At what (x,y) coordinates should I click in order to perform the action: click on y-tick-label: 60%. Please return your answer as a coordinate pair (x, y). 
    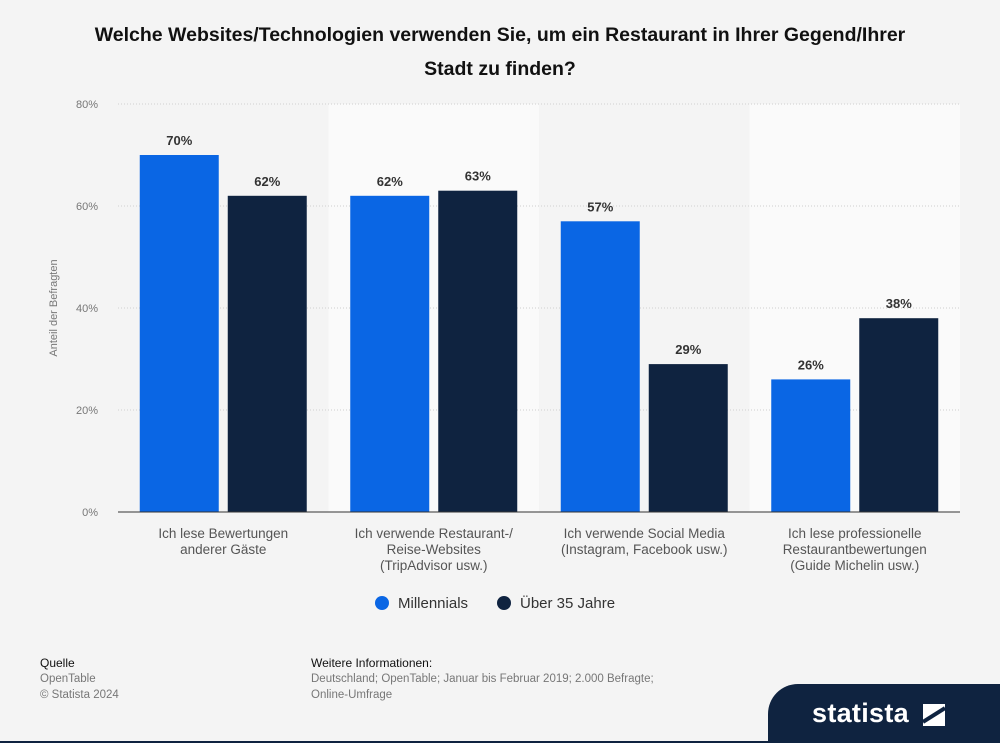
    Looking at the image, I should click on (87, 207).